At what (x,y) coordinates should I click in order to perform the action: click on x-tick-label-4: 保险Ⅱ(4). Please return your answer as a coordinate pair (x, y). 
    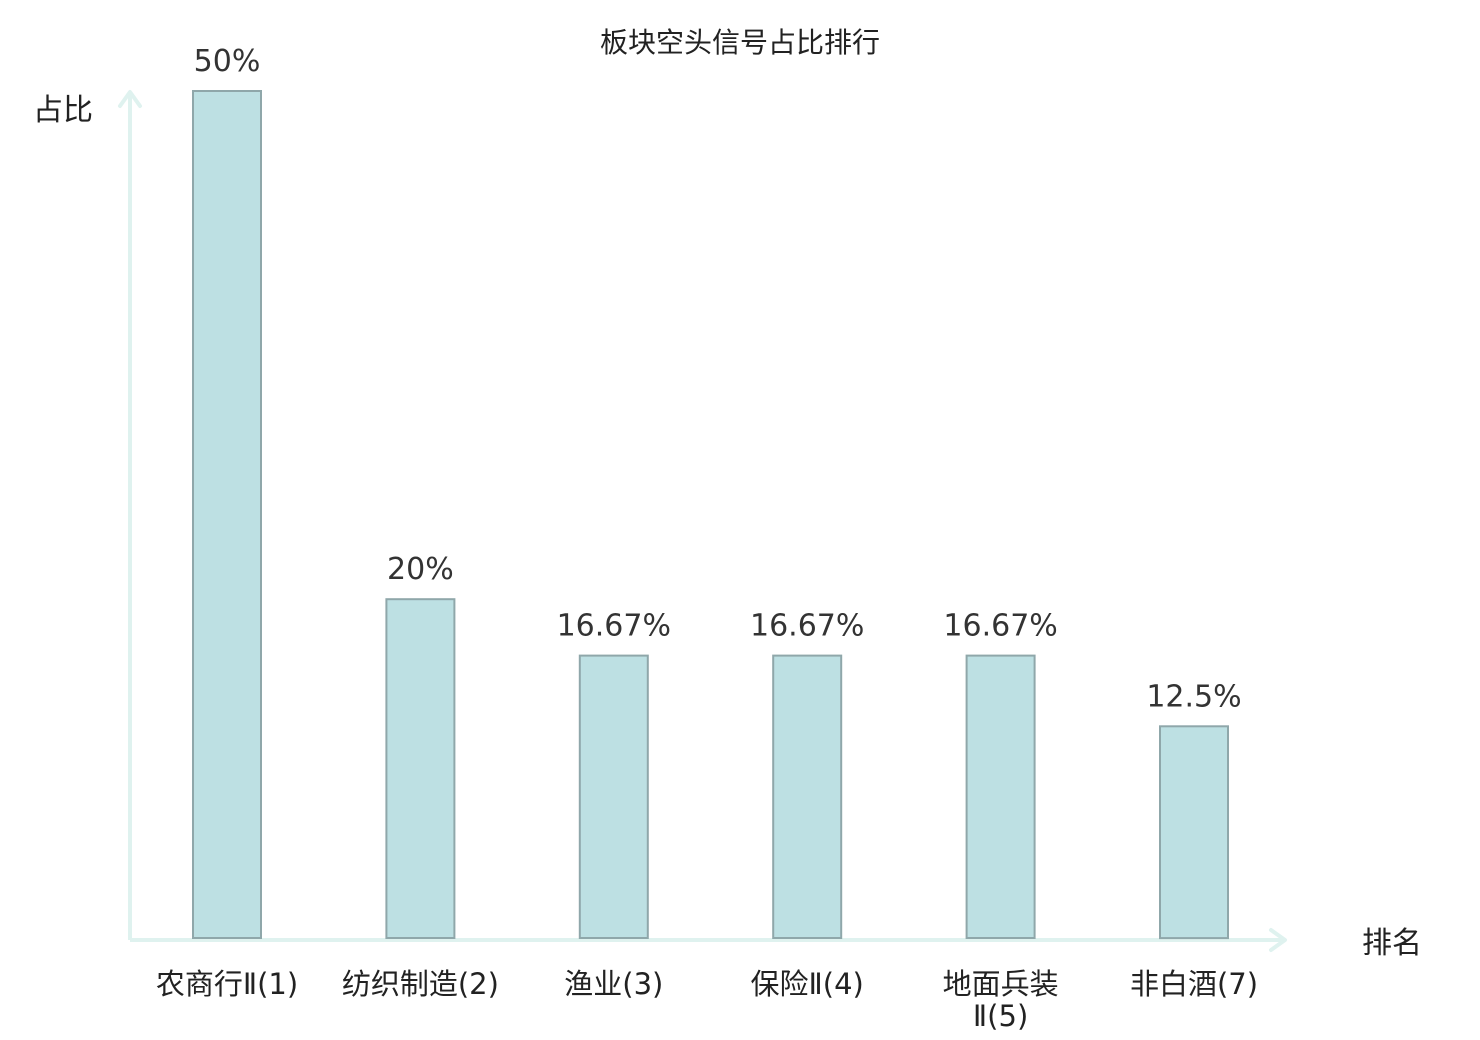
    Looking at the image, I should click on (807, 984).